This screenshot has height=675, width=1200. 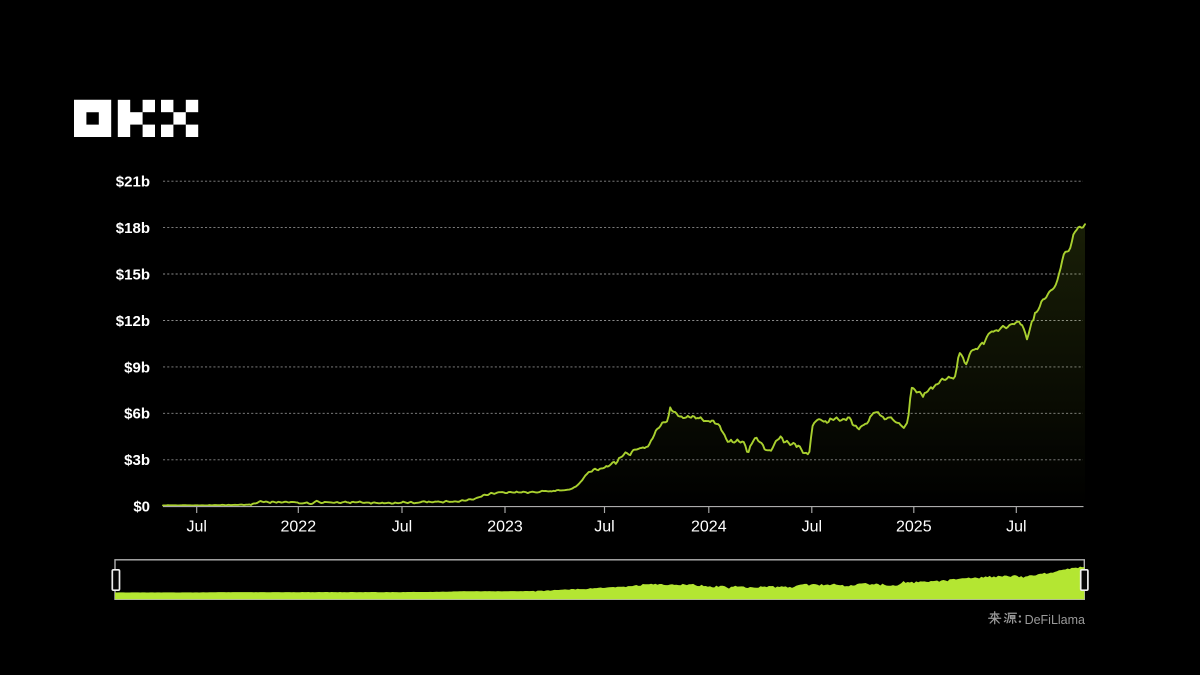 What do you see at coordinates (505, 527) in the screenshot?
I see `svg-text: 2023` at bounding box center [505, 527].